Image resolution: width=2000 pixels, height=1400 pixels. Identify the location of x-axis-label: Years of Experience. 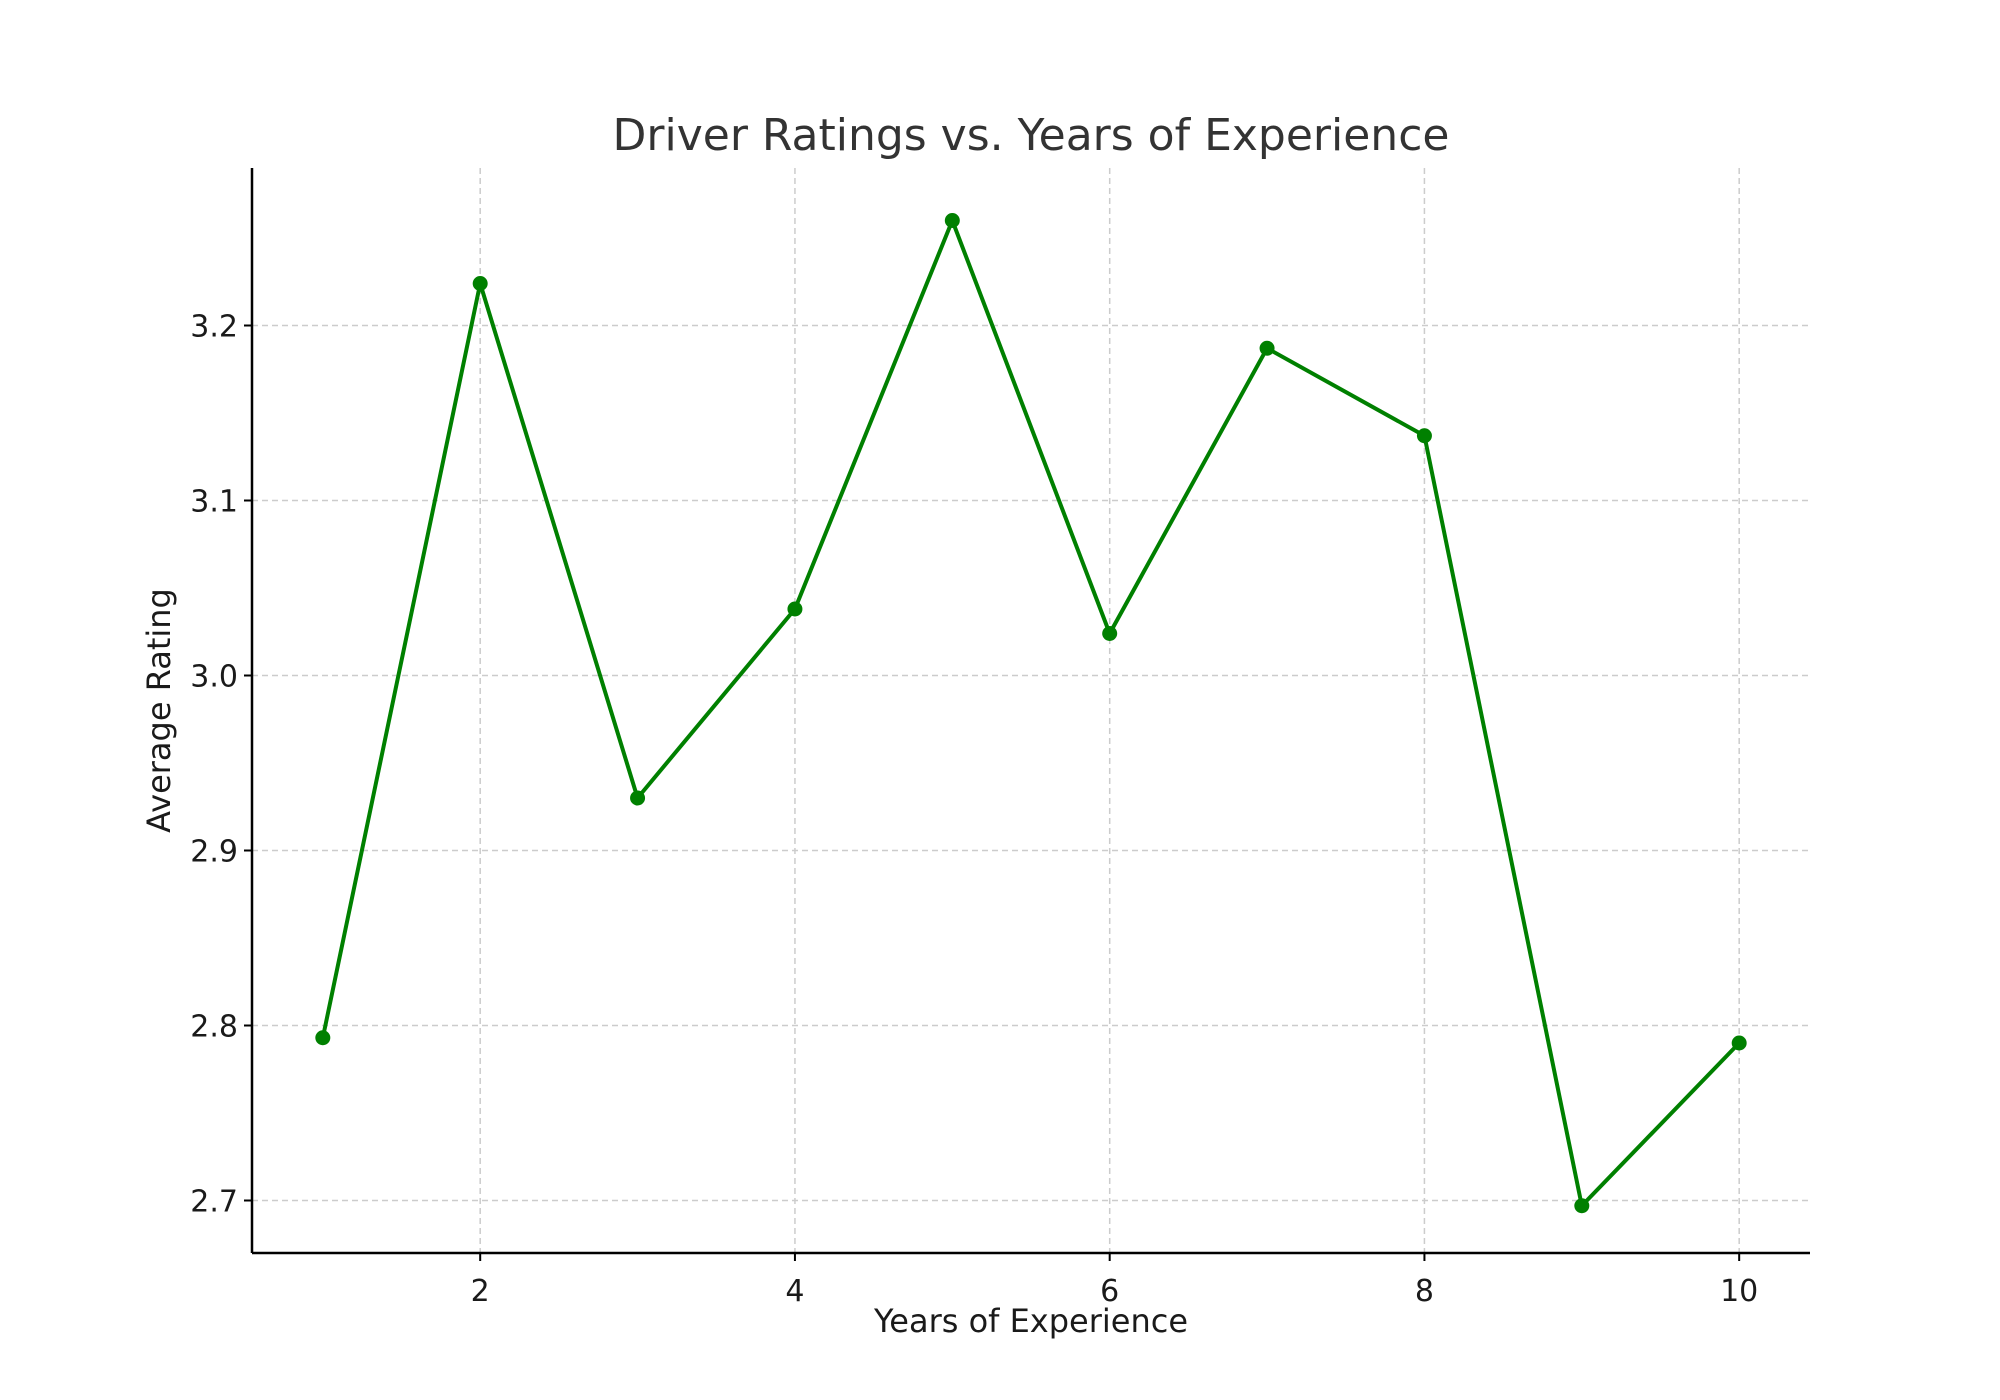
(1030, 1321).